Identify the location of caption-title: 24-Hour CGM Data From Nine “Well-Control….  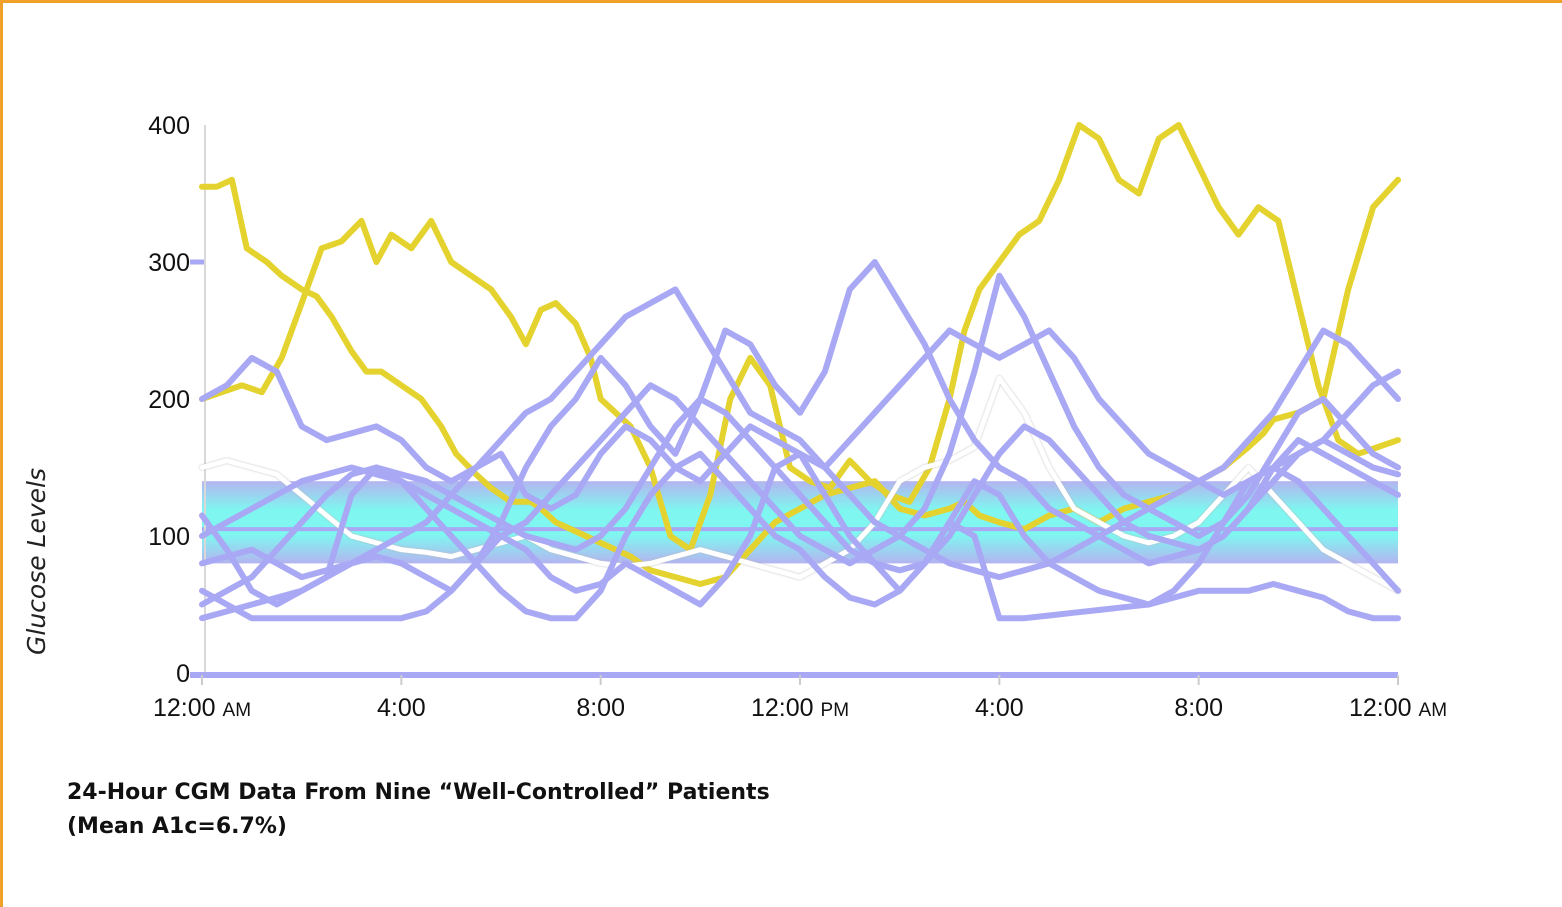
(418, 792).